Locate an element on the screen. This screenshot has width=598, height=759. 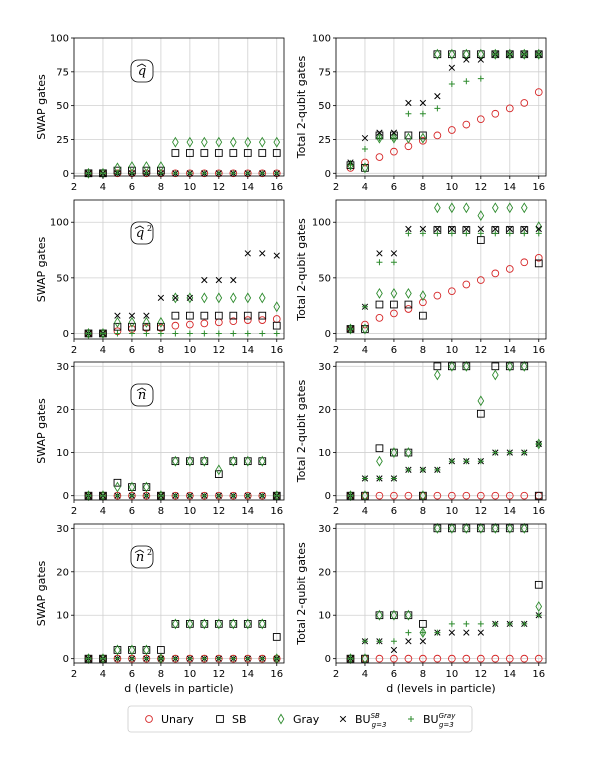
plot-frame is located at coordinates (179, 431).